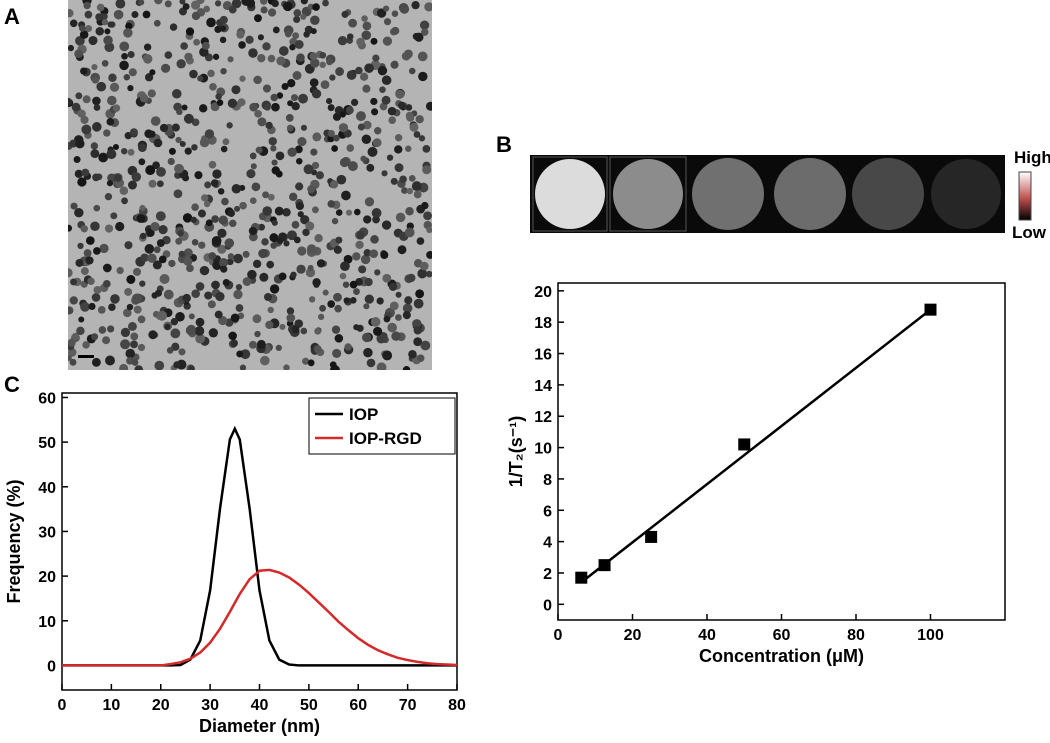  I want to click on x-tick-label: 50, so click(309, 705).